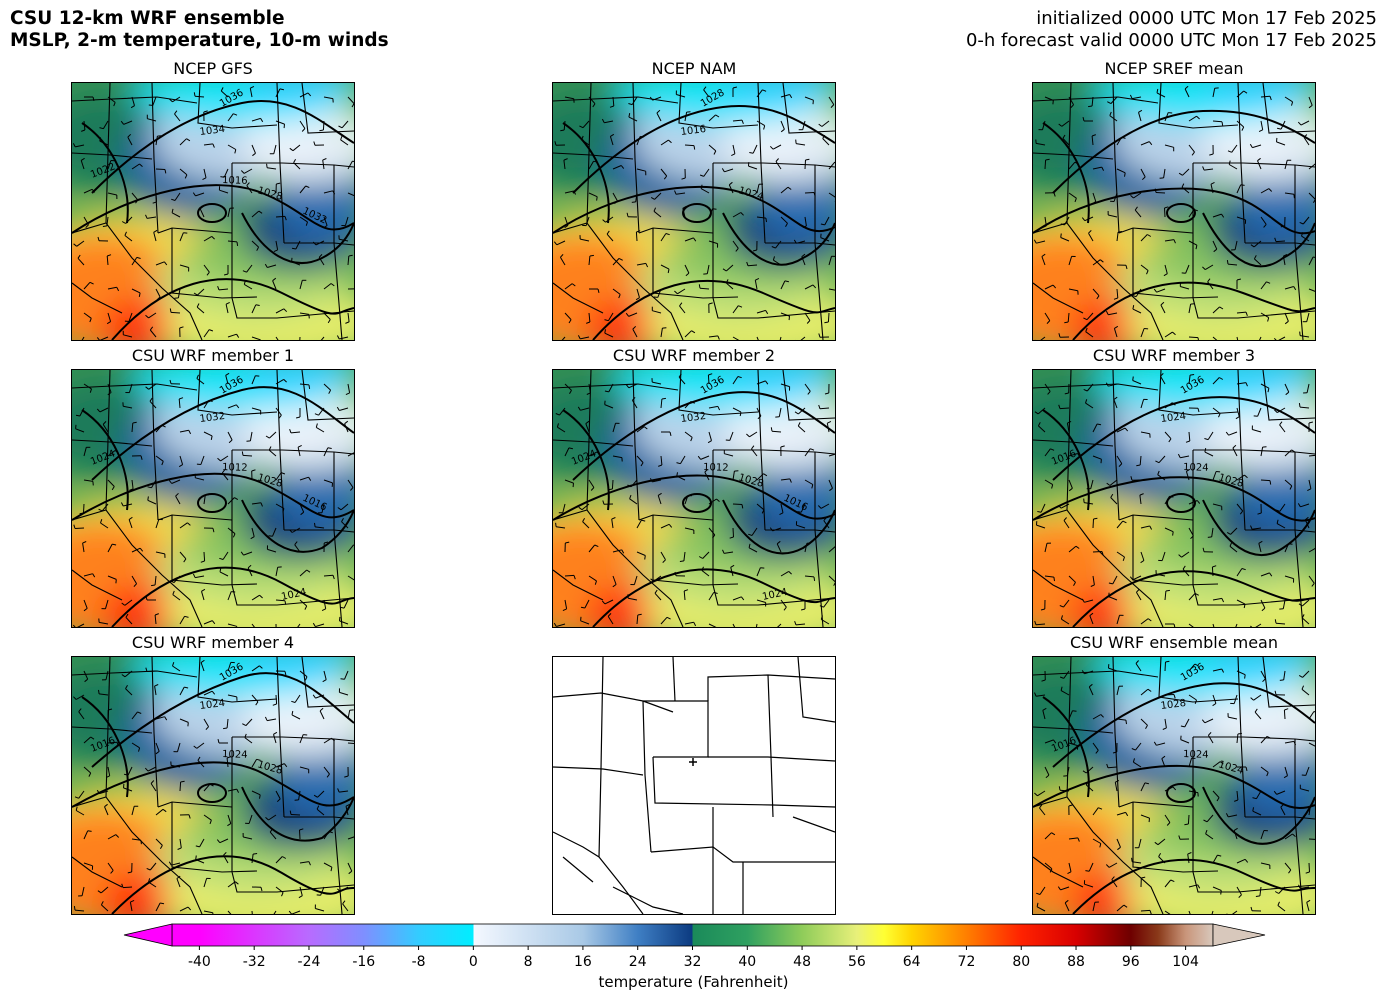  Describe the element at coordinates (213, 642) in the screenshot. I see `panel-title: CSU WRF member 4` at that location.